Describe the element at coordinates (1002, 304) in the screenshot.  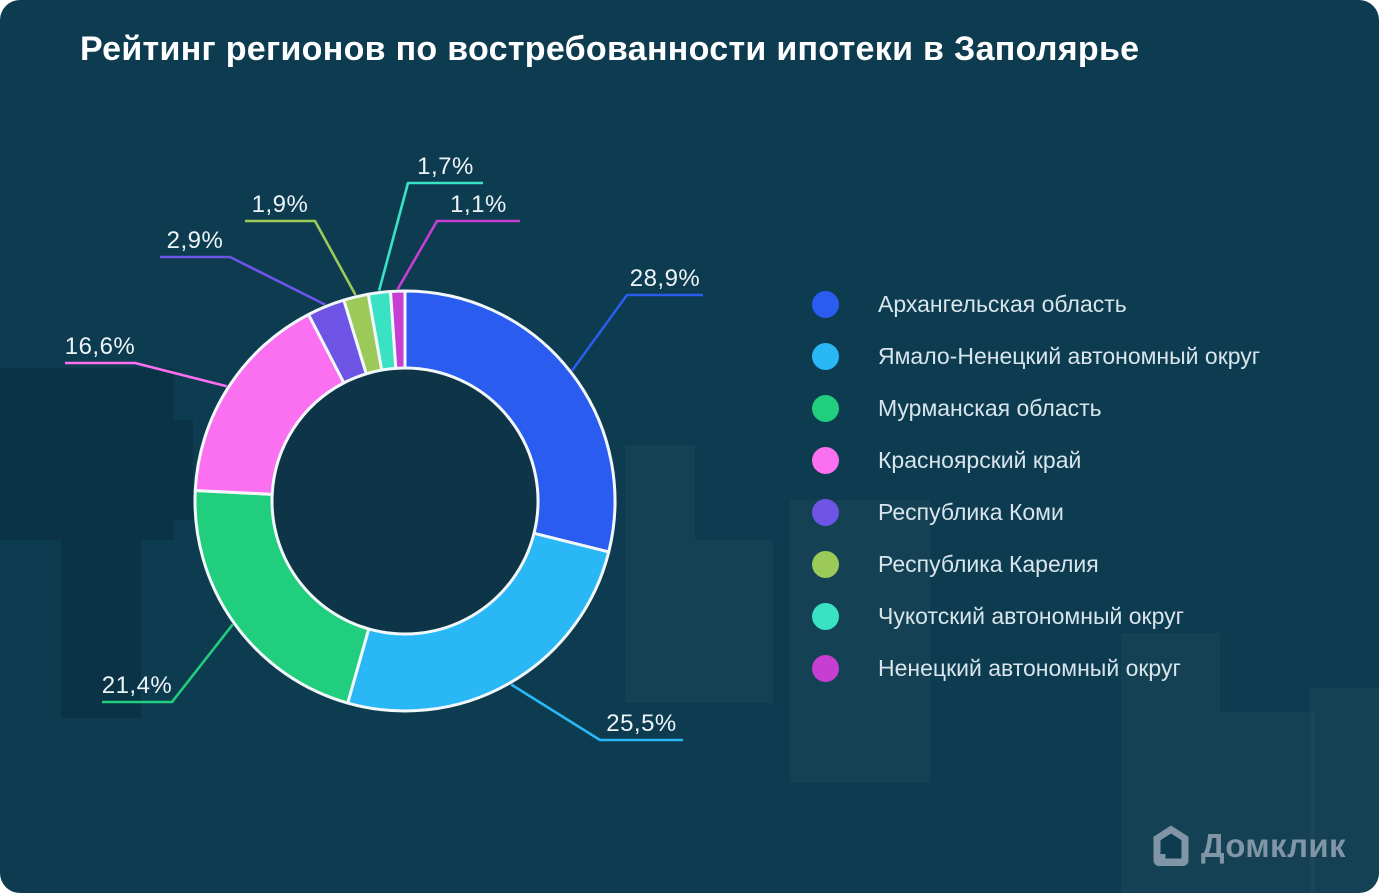
I see `legend-item-label: Архангельская область` at that location.